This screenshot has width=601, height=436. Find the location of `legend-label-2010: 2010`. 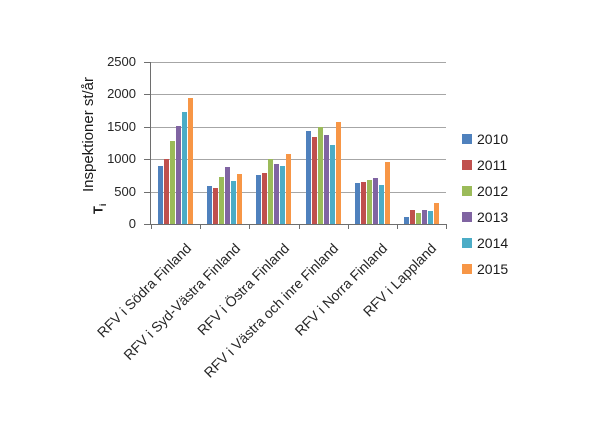

legend-label-2010: 2010 is located at coordinates (493, 139).